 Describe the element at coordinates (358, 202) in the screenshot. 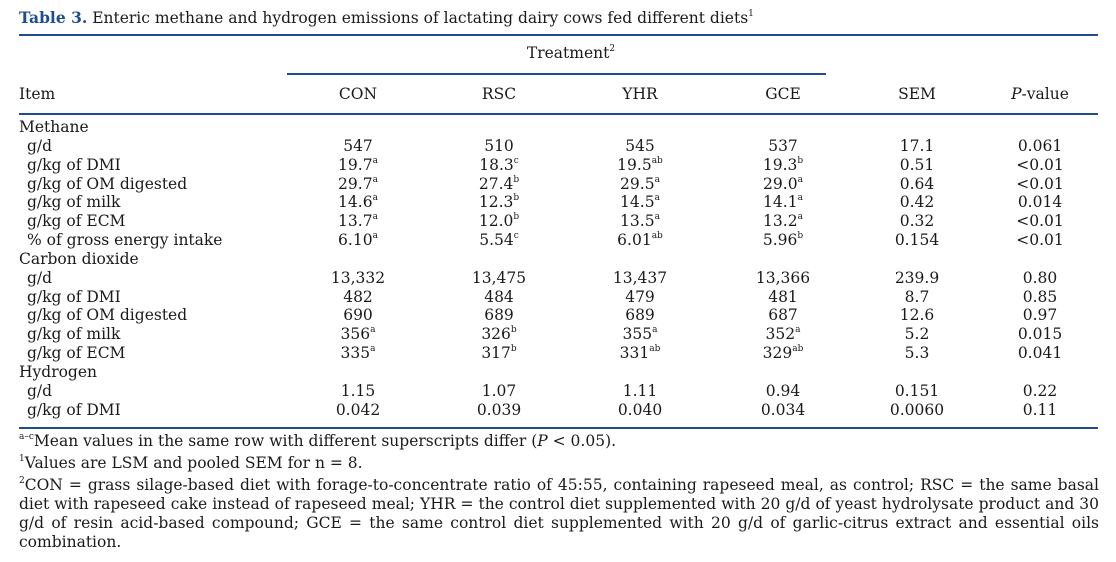

I see `cell-con: 14.6a` at that location.